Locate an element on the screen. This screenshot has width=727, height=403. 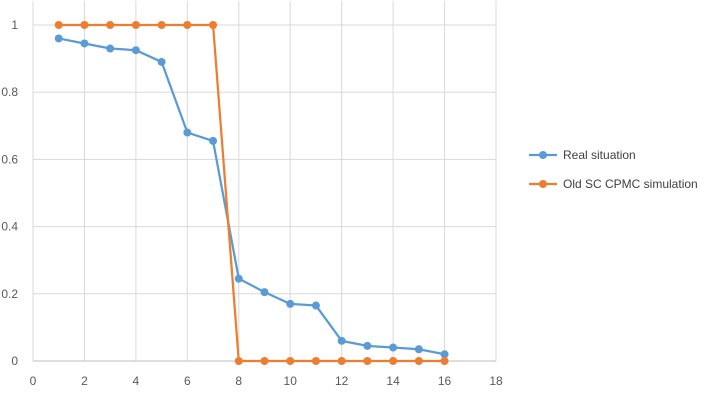
y-tick-label: 0.2 is located at coordinates (9, 294).